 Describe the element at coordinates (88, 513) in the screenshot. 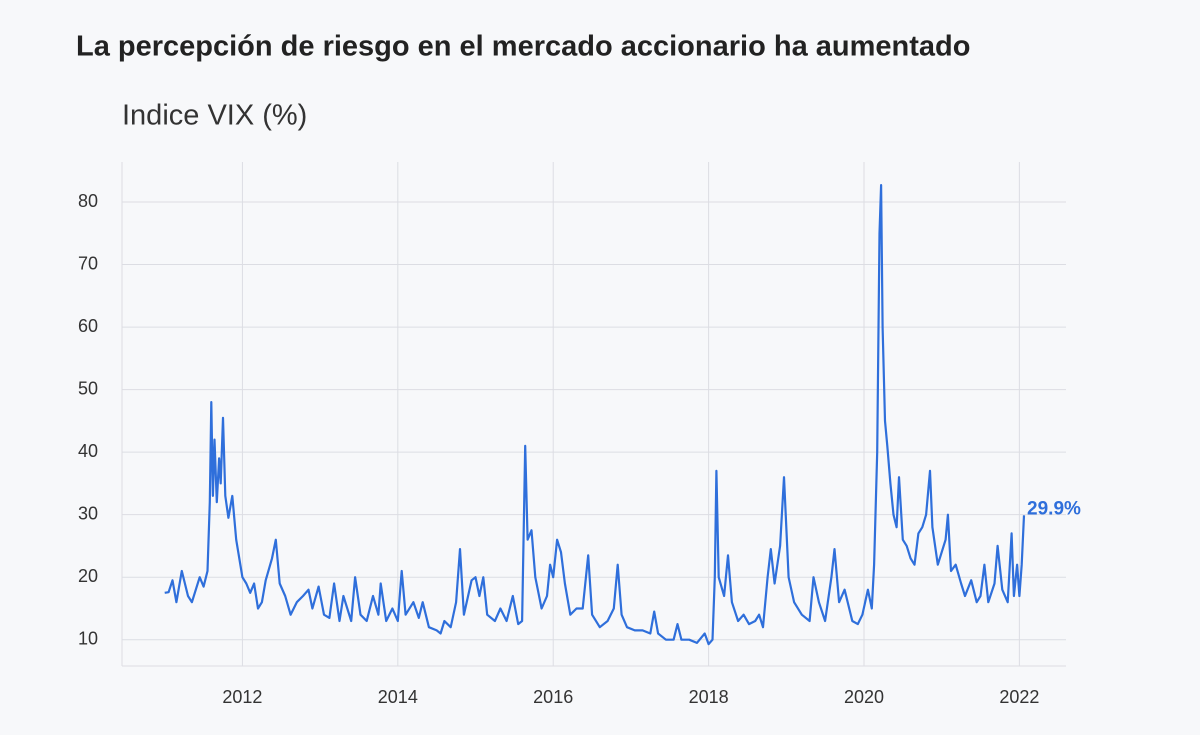

I see `y-tick-label: 30` at that location.